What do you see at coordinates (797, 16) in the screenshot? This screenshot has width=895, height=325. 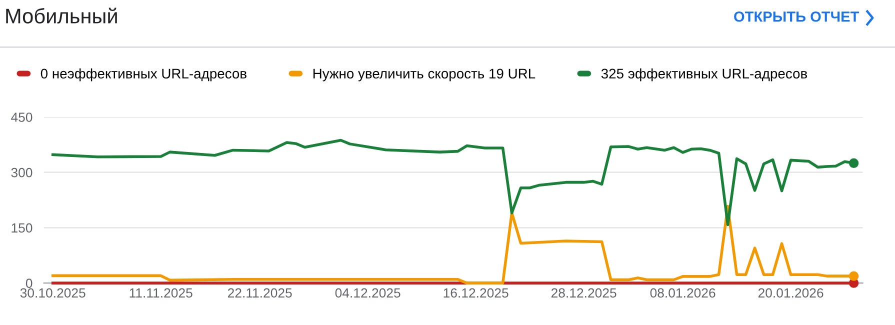 I see `text: ОТКРЫТЬ ОТЧЕТ` at bounding box center [797, 16].